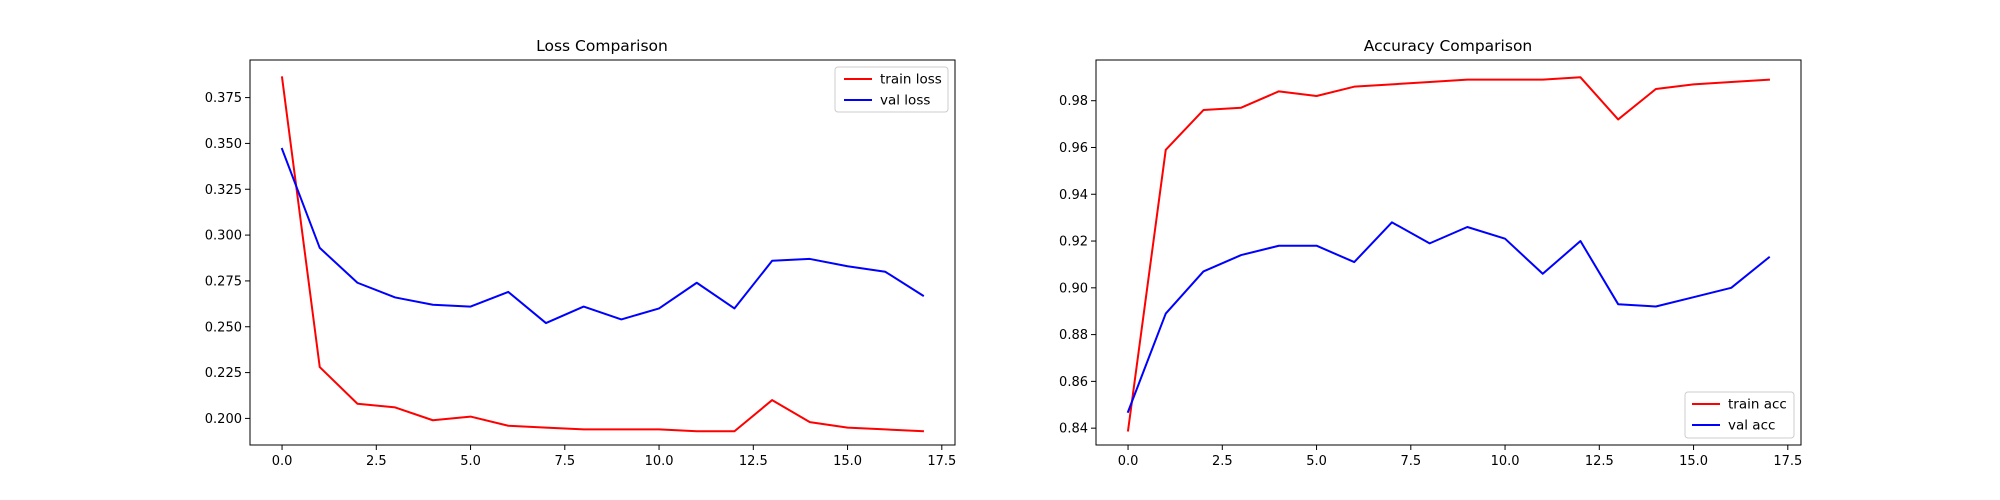 The height and width of the screenshot is (500, 2000). I want to click on loss-y-tick-label: 0.250, so click(223, 327).